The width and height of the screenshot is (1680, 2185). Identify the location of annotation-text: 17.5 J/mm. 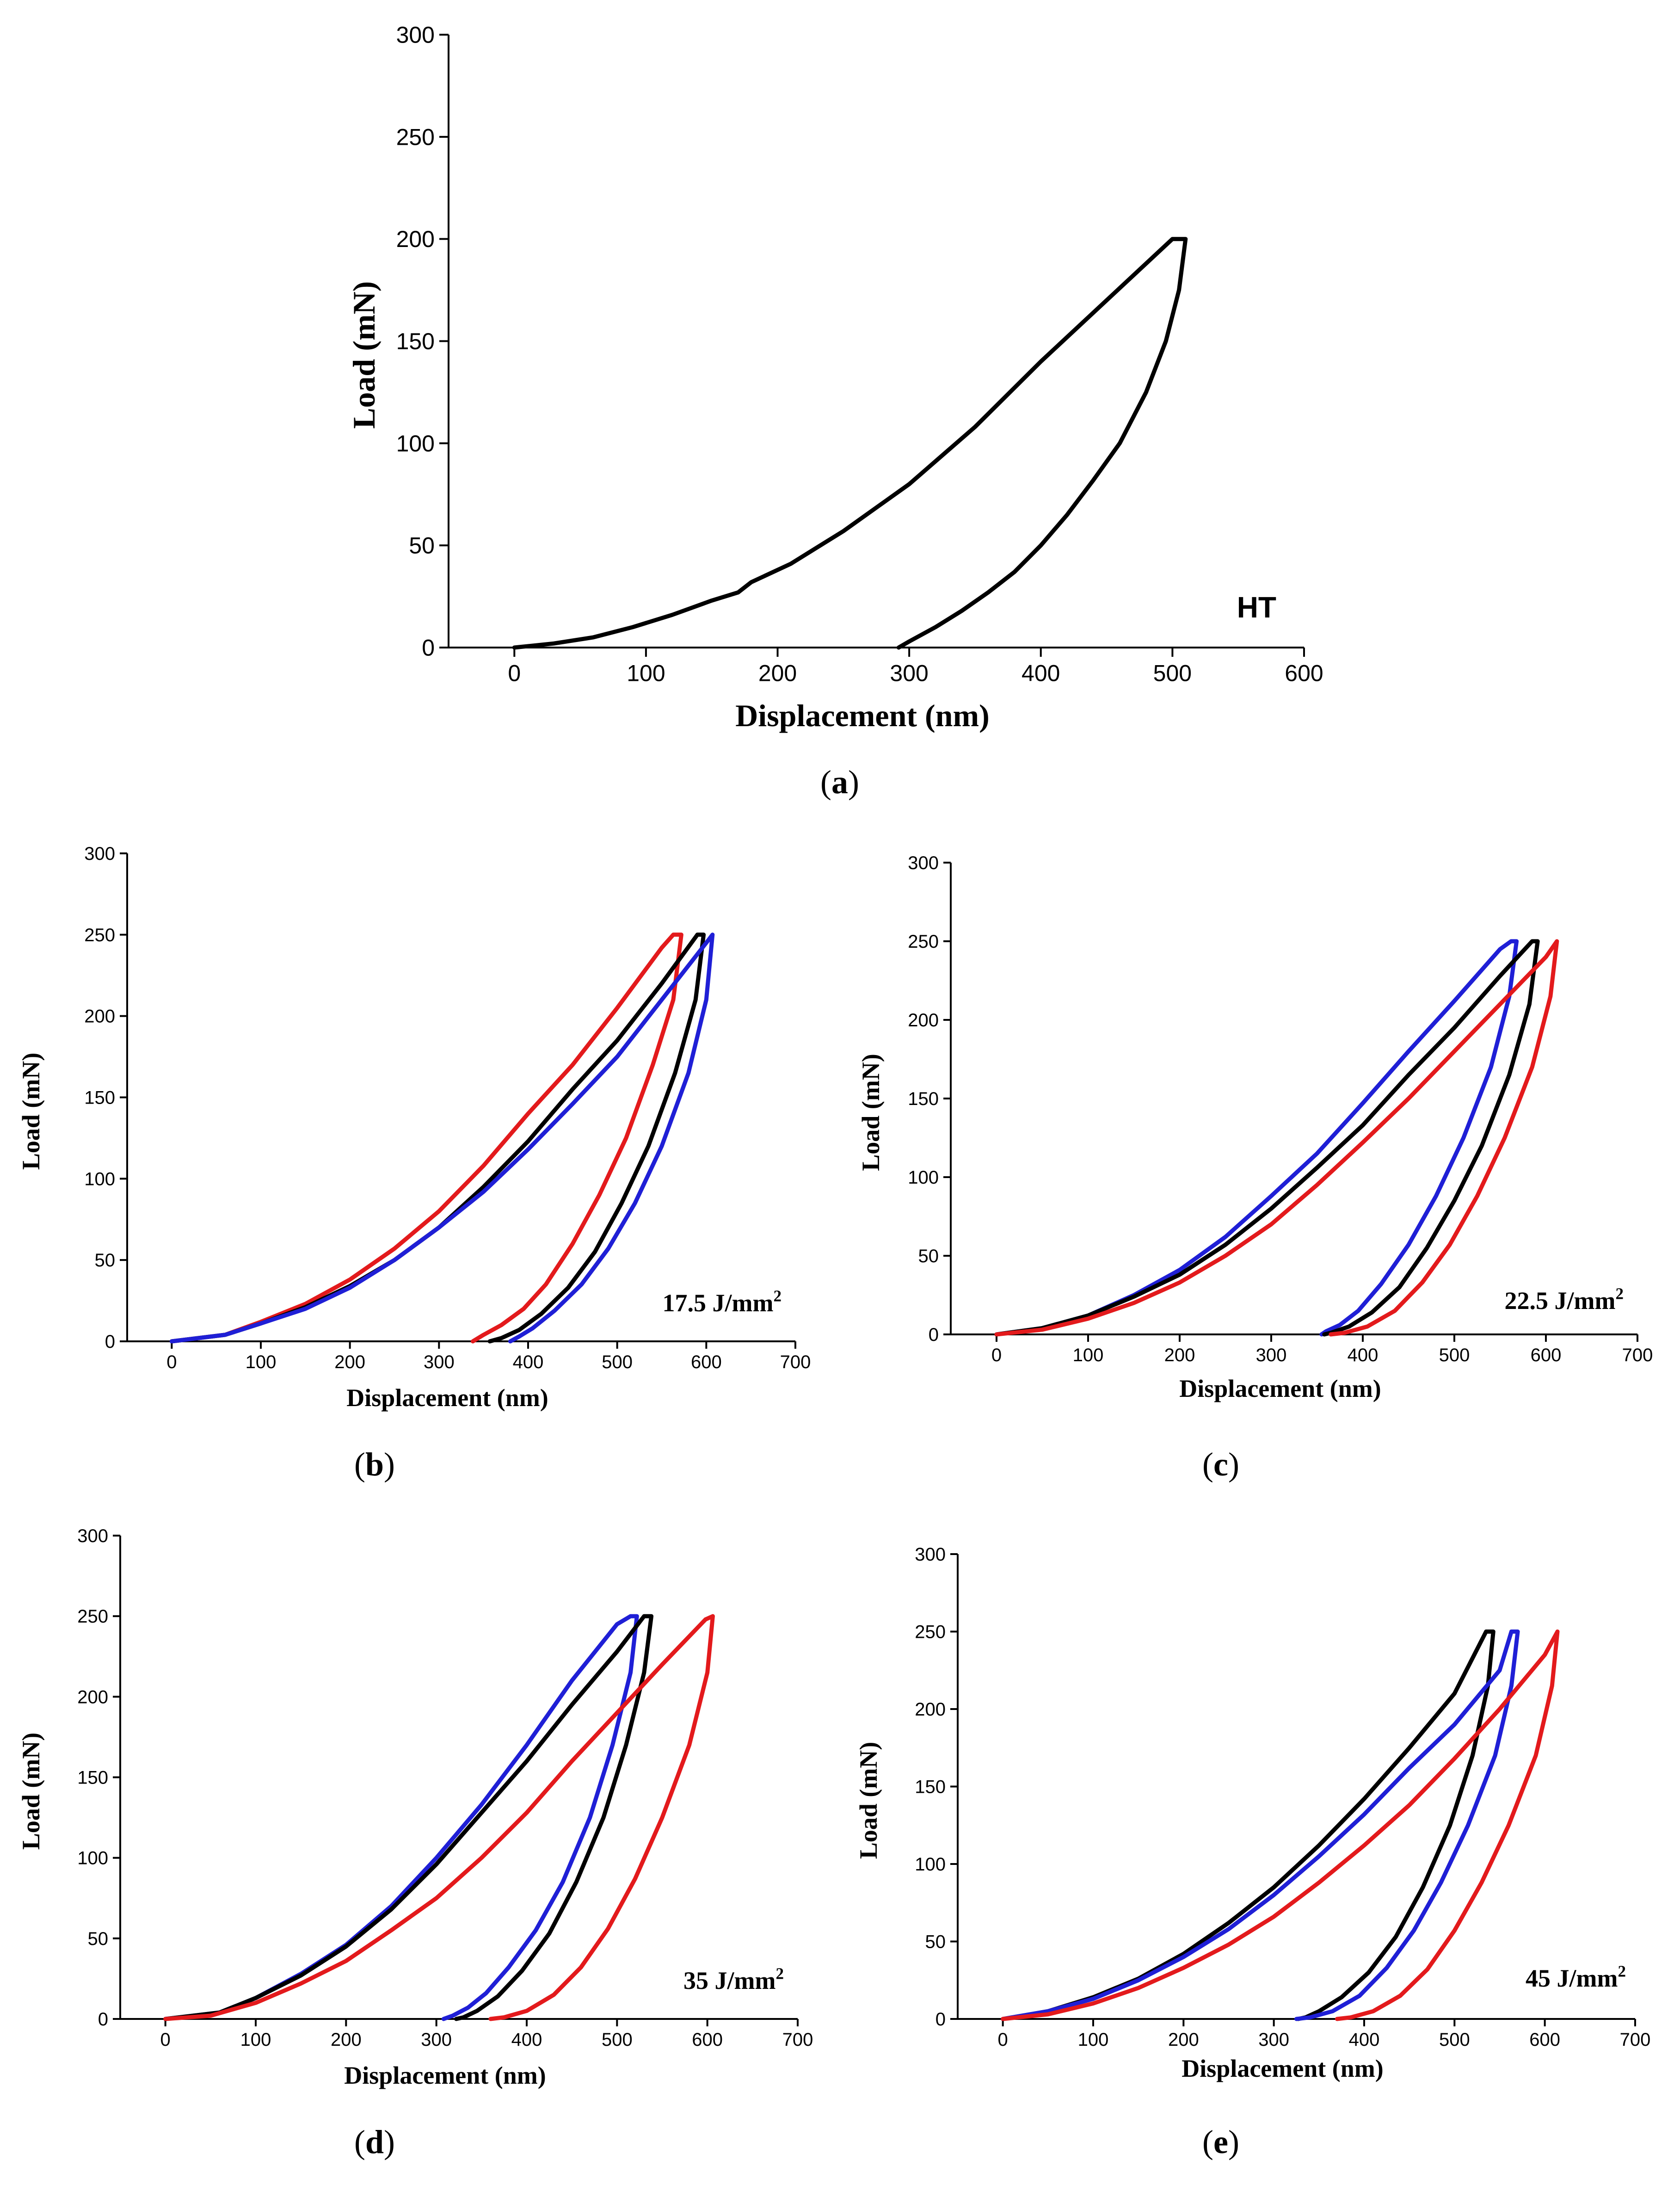
(717, 1303).